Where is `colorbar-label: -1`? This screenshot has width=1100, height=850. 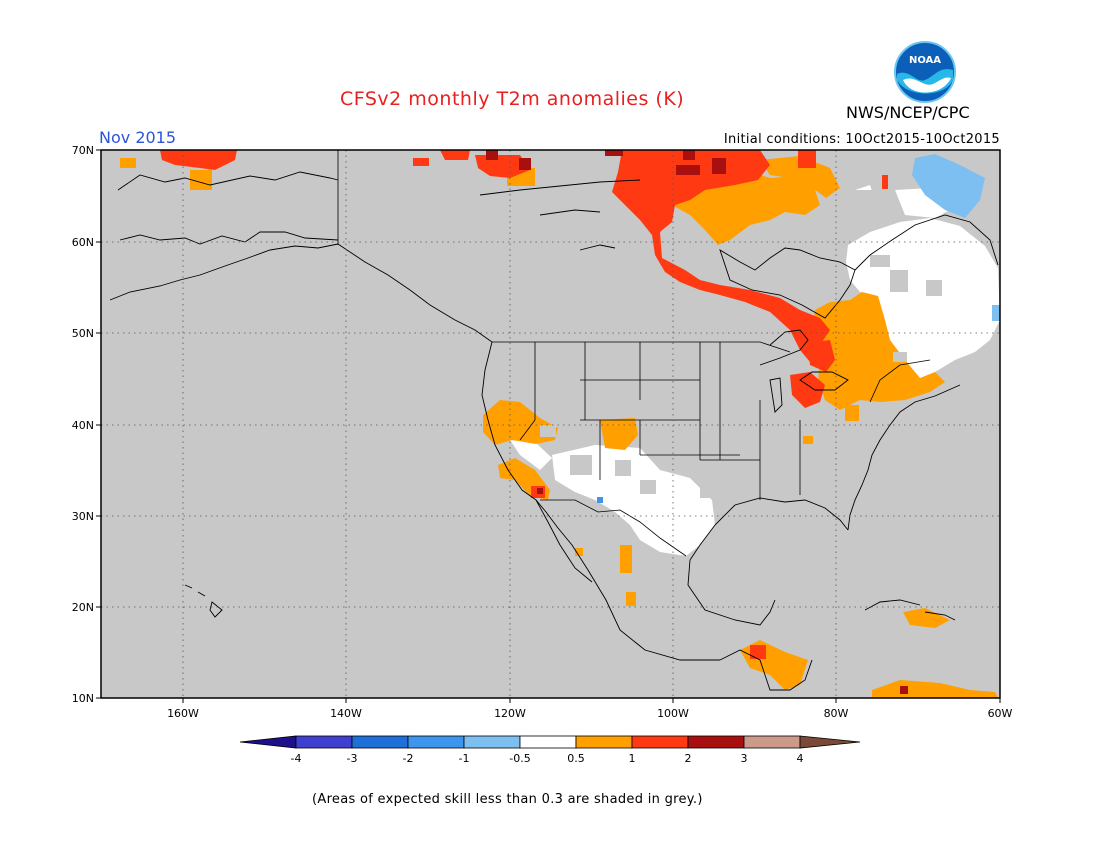
colorbar-label: -1 is located at coordinates (464, 758).